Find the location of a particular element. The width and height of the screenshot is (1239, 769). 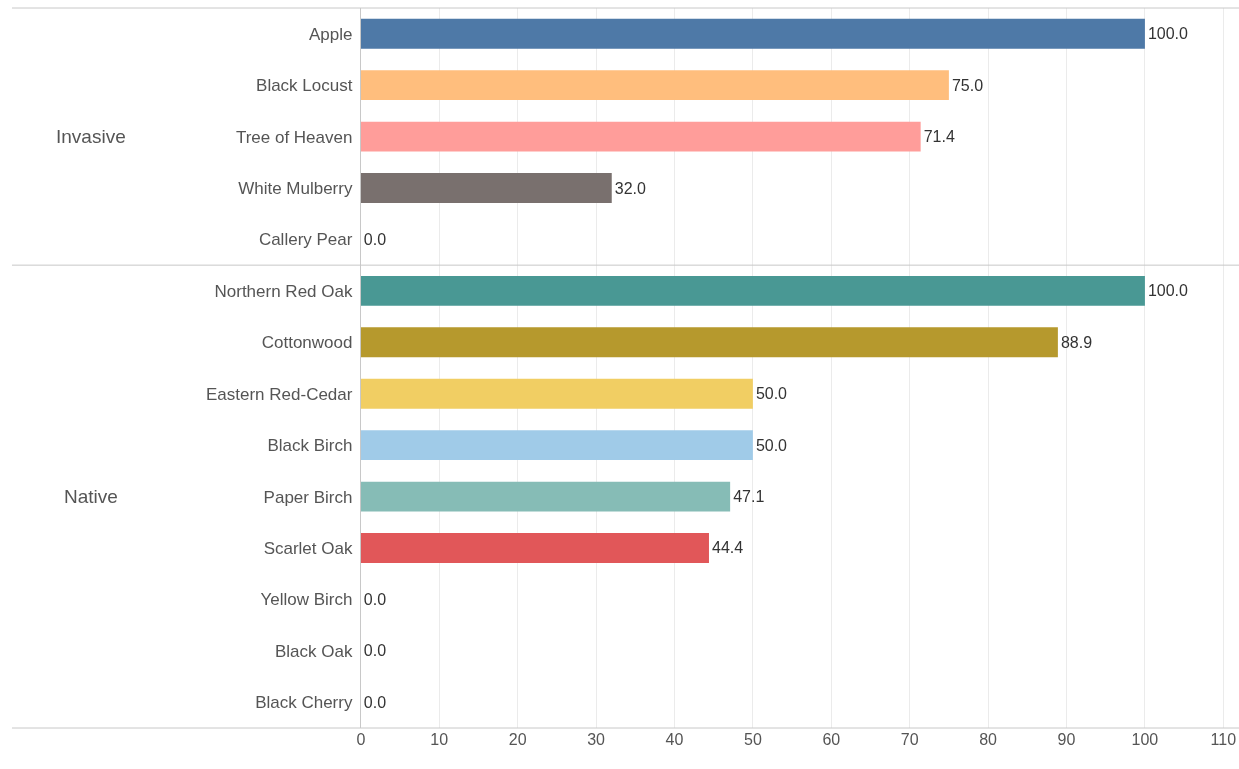

y-tick-label: Eastern Red-Cedar is located at coordinates (279, 394).